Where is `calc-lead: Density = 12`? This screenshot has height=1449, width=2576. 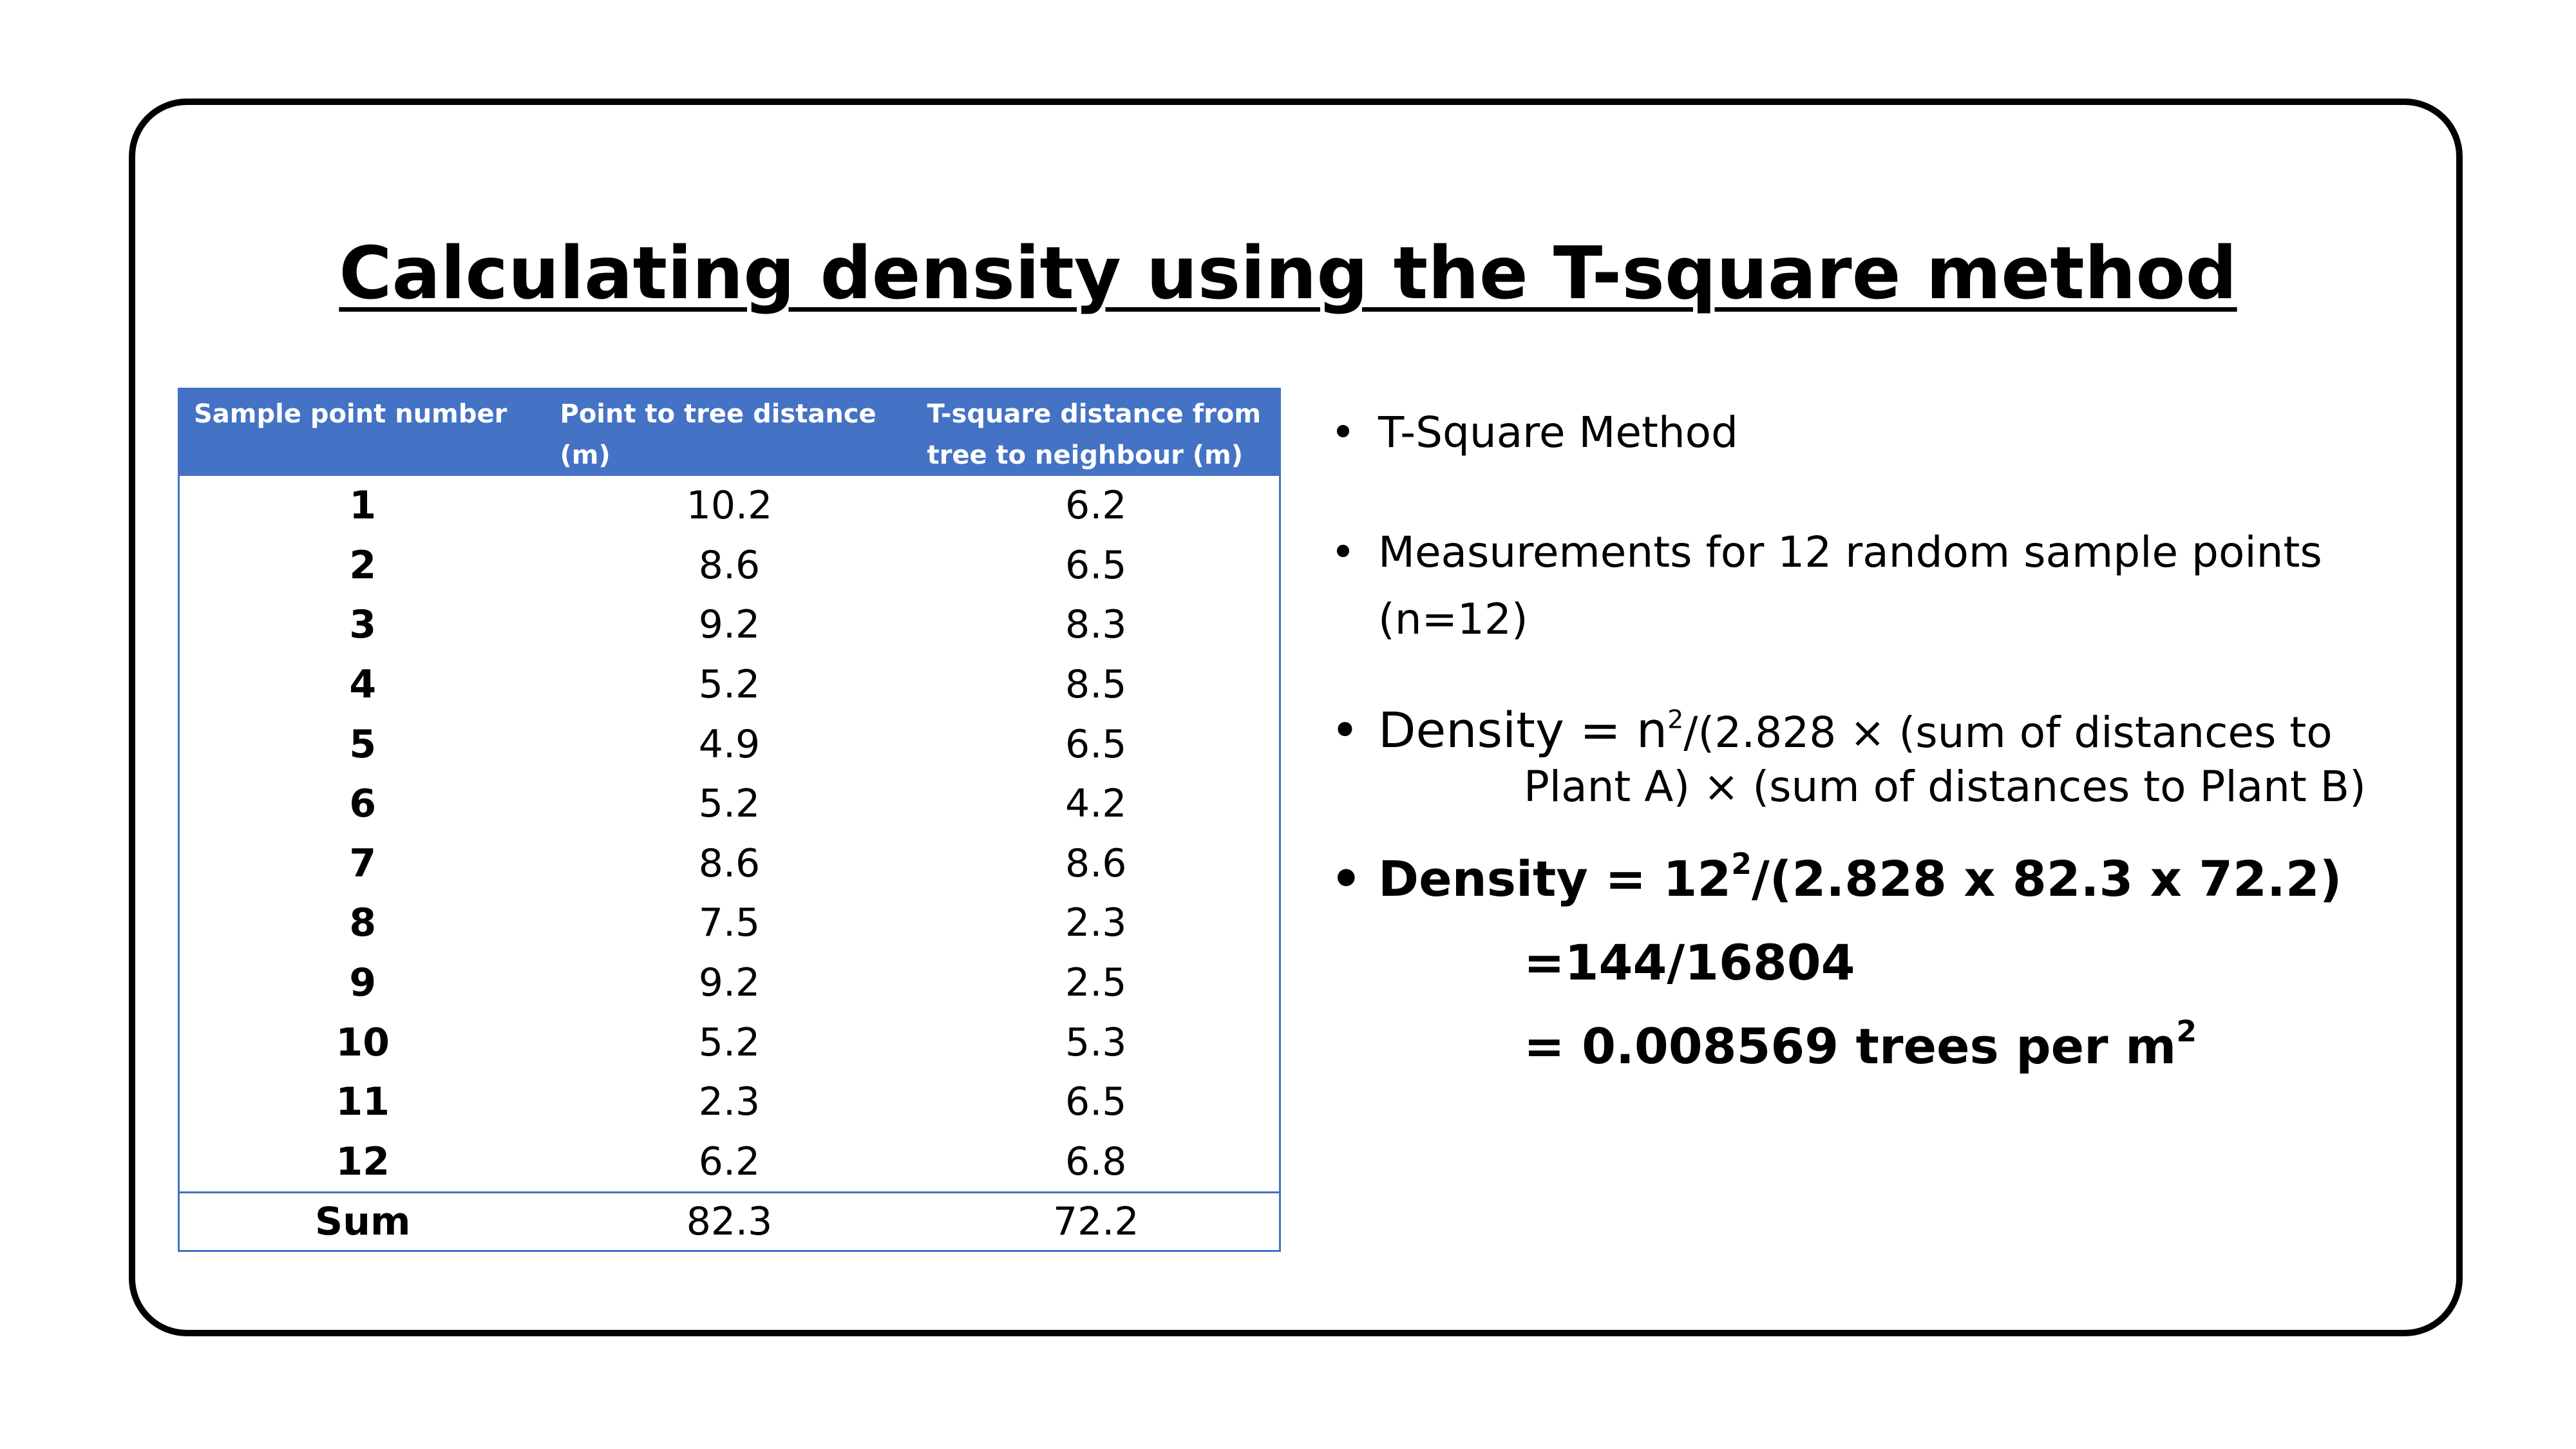 calc-lead: Density = 12 is located at coordinates (1555, 878).